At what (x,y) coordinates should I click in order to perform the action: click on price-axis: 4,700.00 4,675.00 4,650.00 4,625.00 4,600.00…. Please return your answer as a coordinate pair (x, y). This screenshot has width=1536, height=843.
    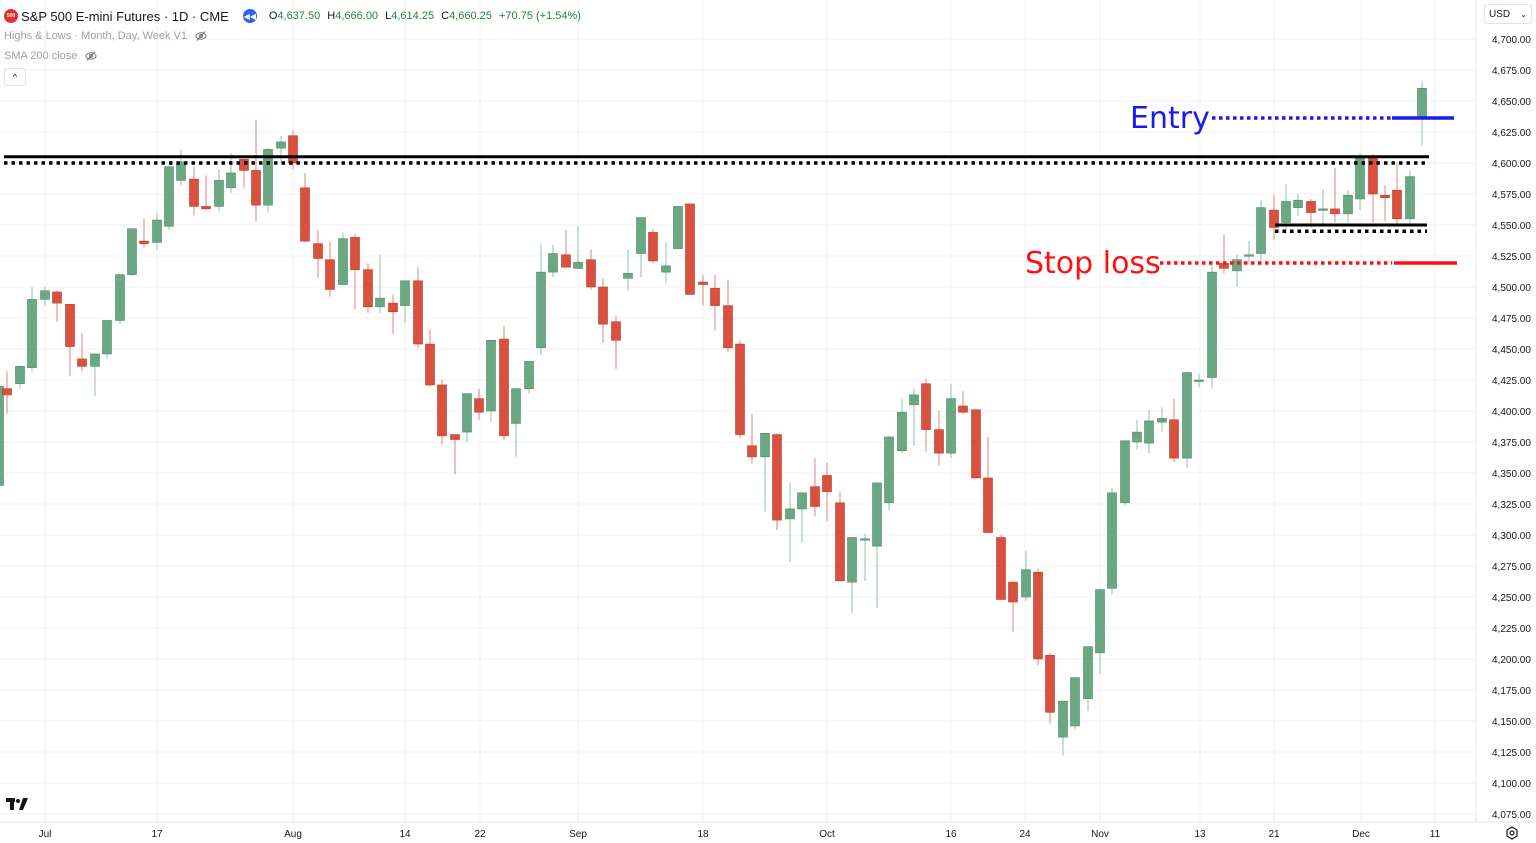
    Looking at the image, I should click on (1511, 428).